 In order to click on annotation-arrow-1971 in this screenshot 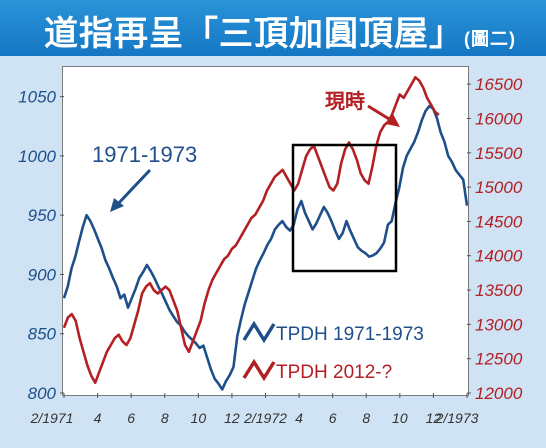, I will do `click(133, 188)`.